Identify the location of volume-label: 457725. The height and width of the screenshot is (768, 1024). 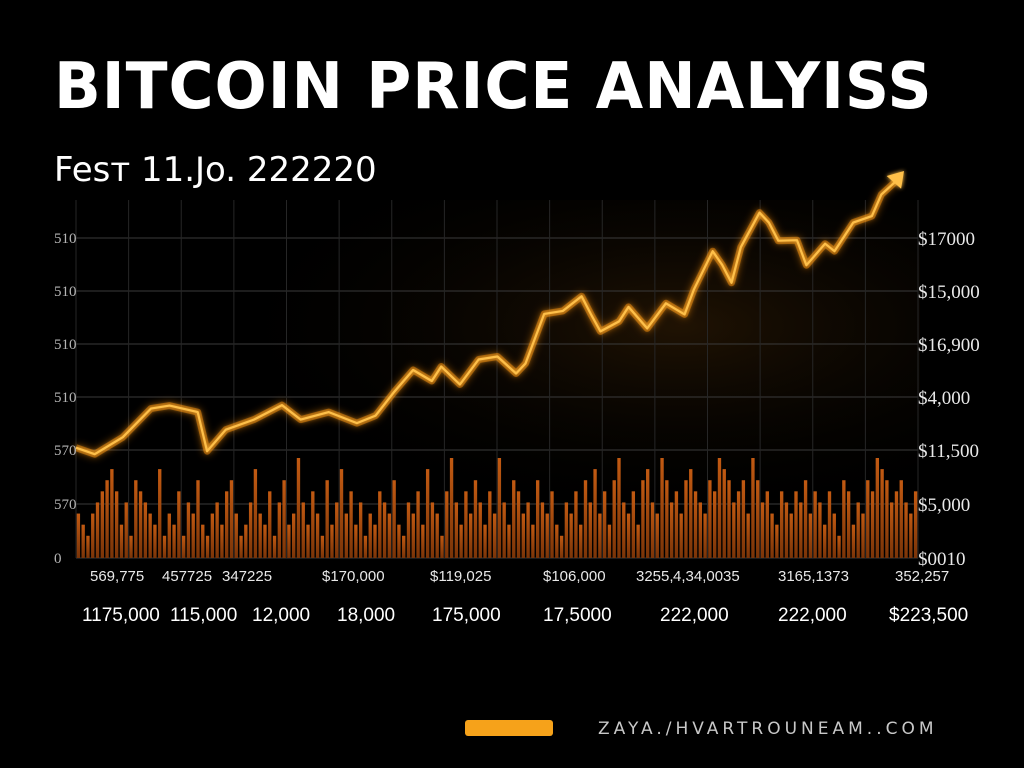
(187, 576).